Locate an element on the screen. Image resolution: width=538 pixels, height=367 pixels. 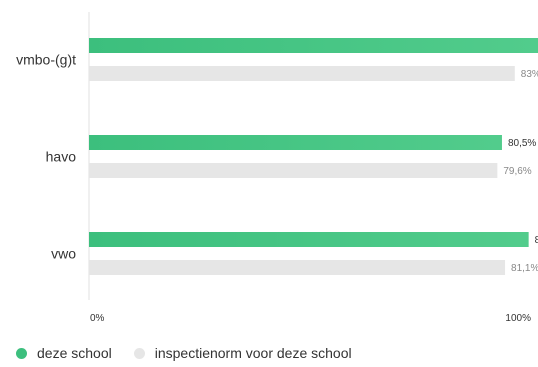
legend-label-deze-school: deze school is located at coordinates (74, 353).